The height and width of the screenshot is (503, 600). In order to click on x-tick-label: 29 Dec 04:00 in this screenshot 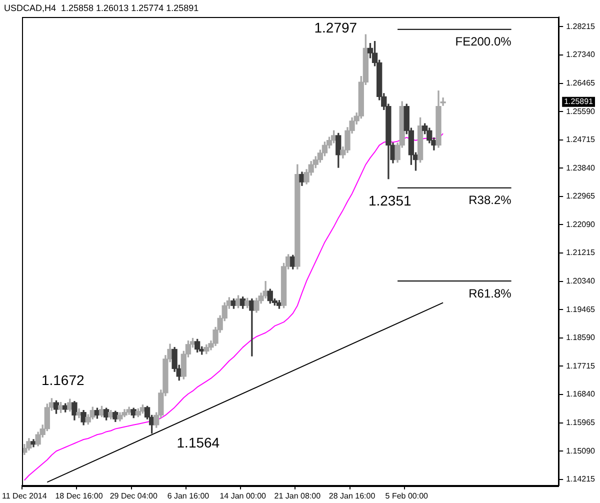, I will do `click(134, 495)`.